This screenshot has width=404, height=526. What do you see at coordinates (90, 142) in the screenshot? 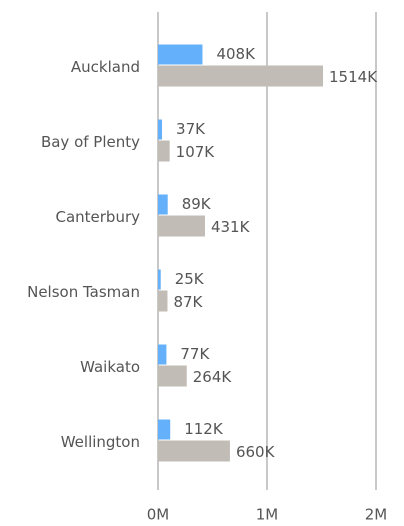
I see `y-tick-label: Bay of Plenty` at bounding box center [90, 142].